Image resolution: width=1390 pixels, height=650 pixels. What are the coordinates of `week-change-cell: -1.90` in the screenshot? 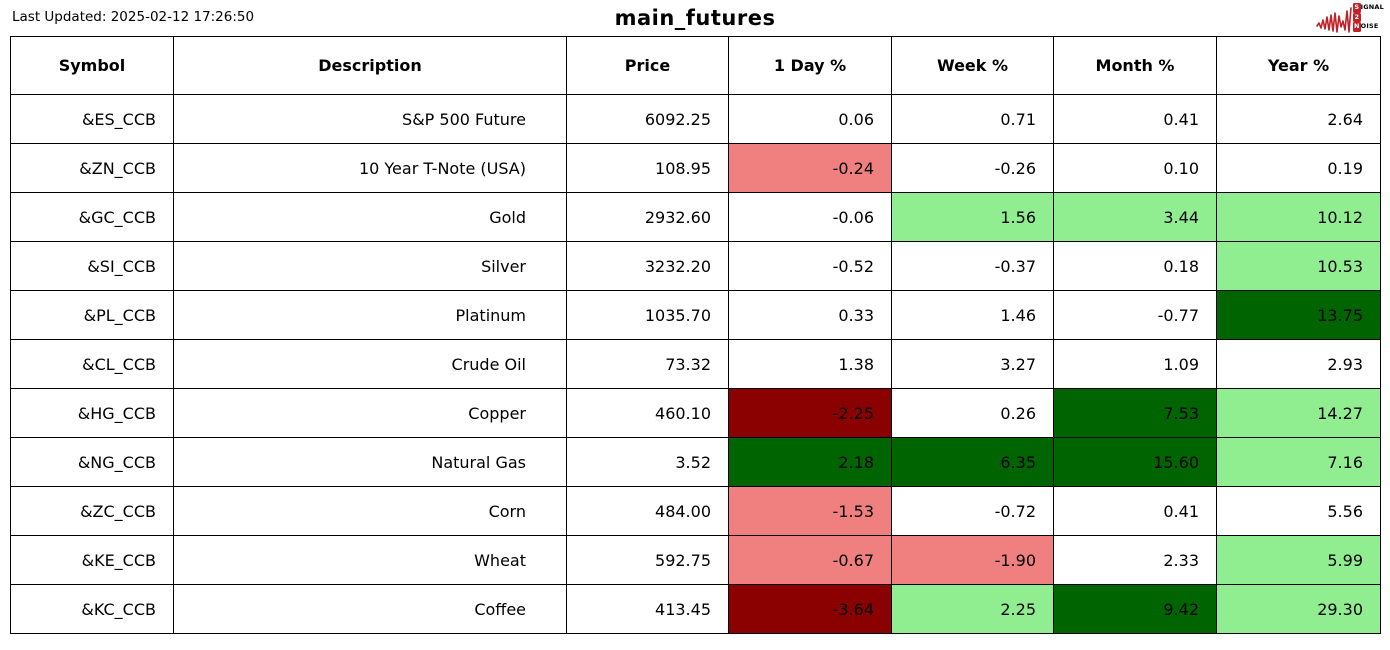 It's located at (972, 560).